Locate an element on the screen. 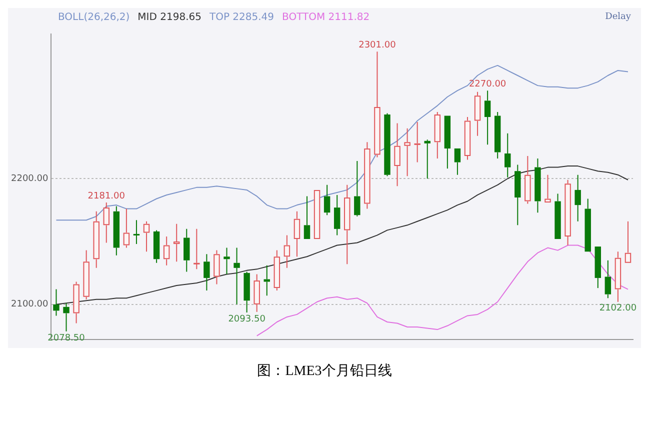 This screenshot has width=649, height=422. annotation: 2093.50 is located at coordinates (247, 319).